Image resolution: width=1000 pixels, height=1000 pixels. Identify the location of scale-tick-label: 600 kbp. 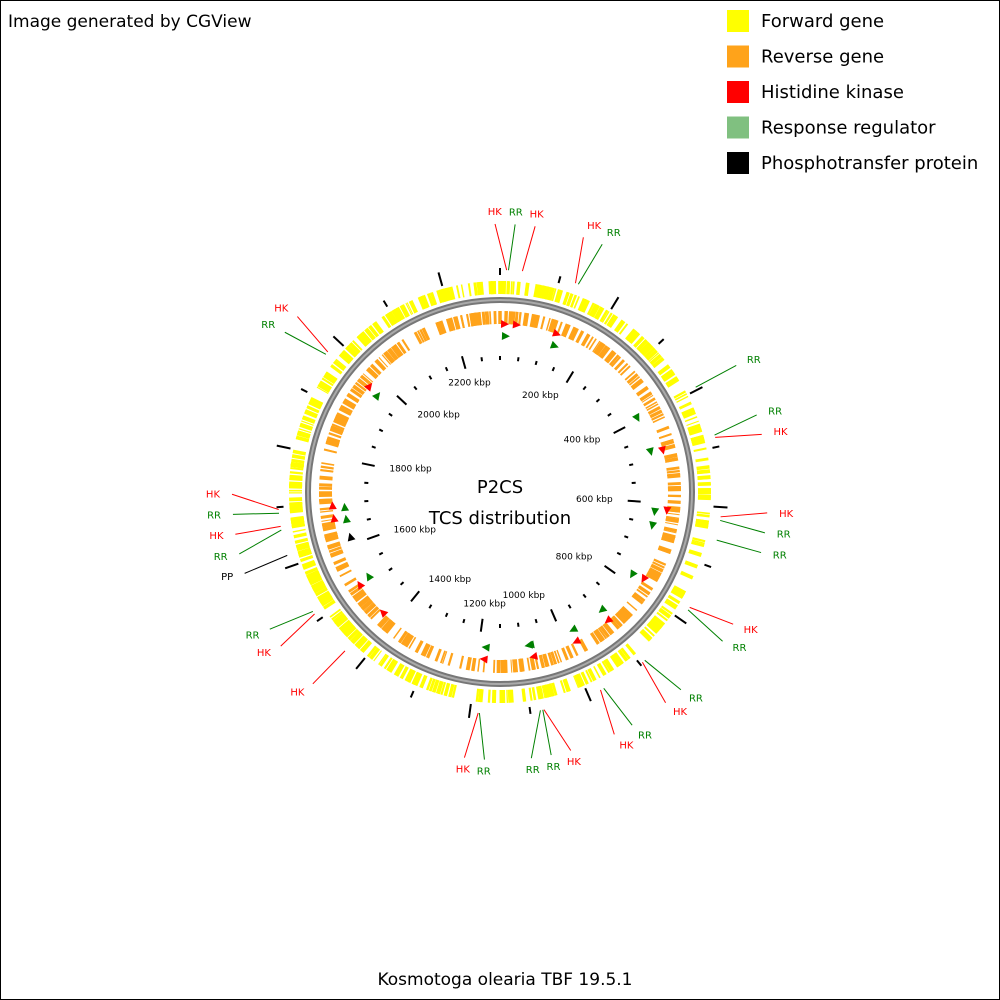
(594, 500).